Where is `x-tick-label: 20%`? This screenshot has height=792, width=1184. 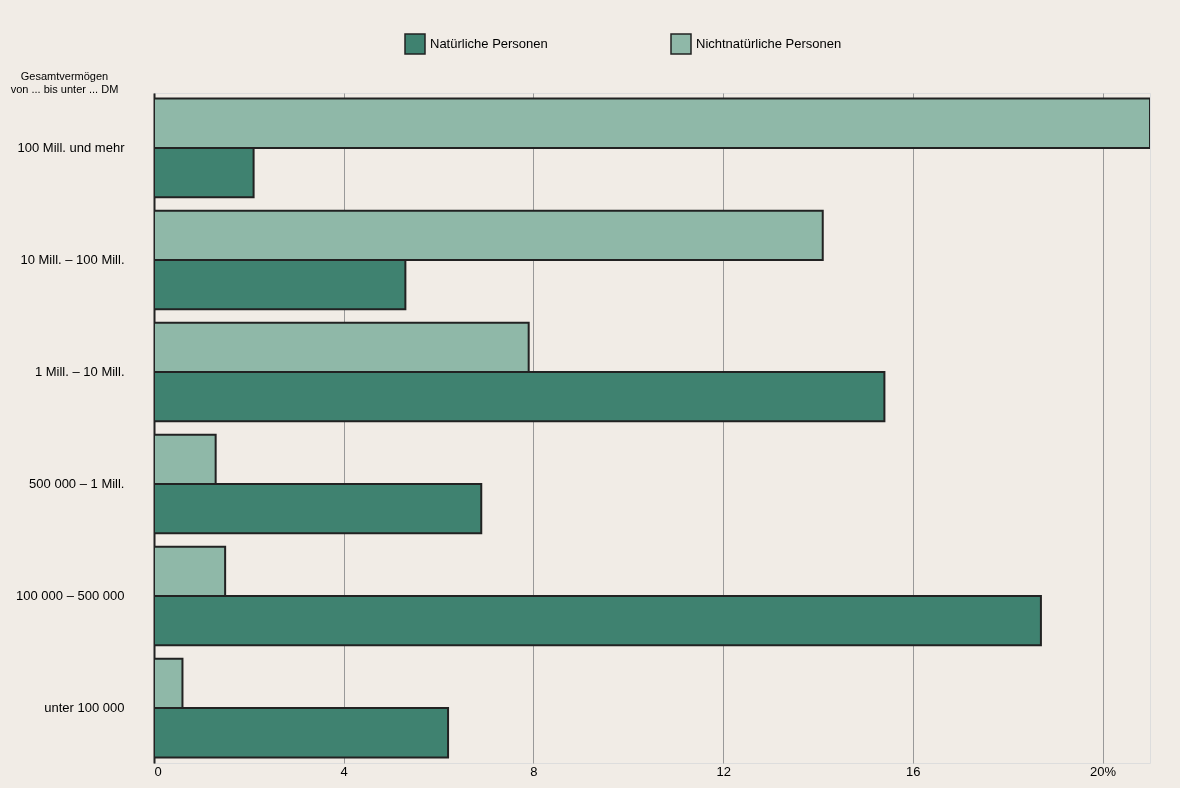
x-tick-label: 20% is located at coordinates (1103, 771).